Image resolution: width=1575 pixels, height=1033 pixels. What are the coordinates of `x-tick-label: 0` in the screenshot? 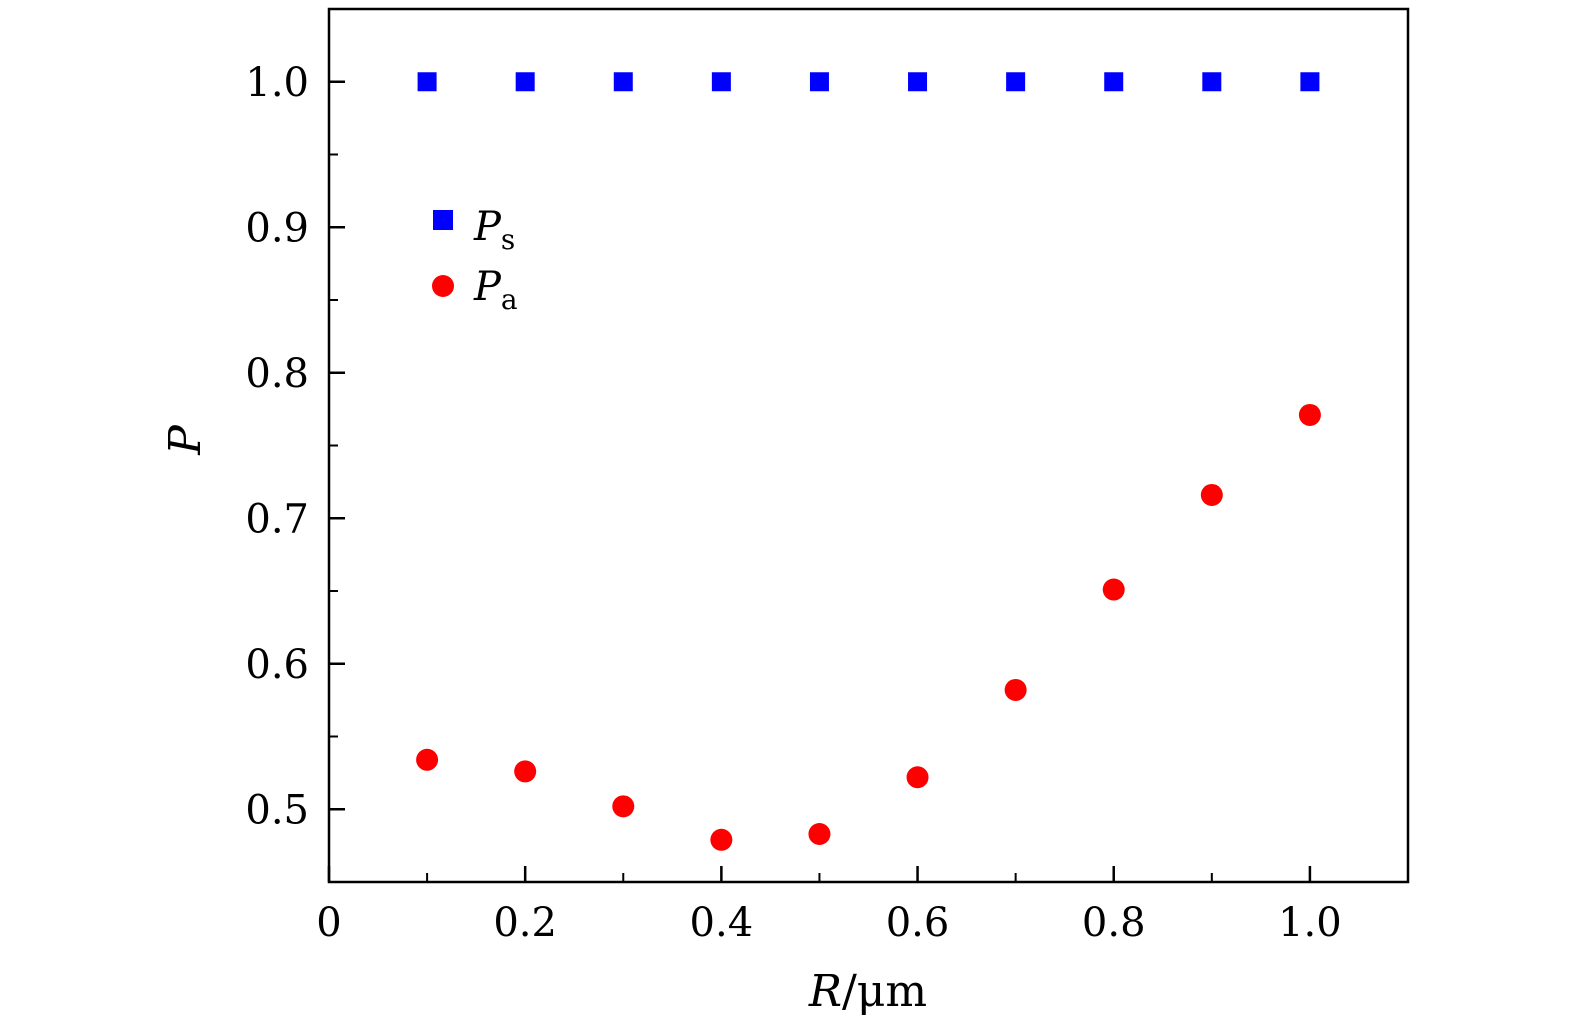 It's located at (328, 923).